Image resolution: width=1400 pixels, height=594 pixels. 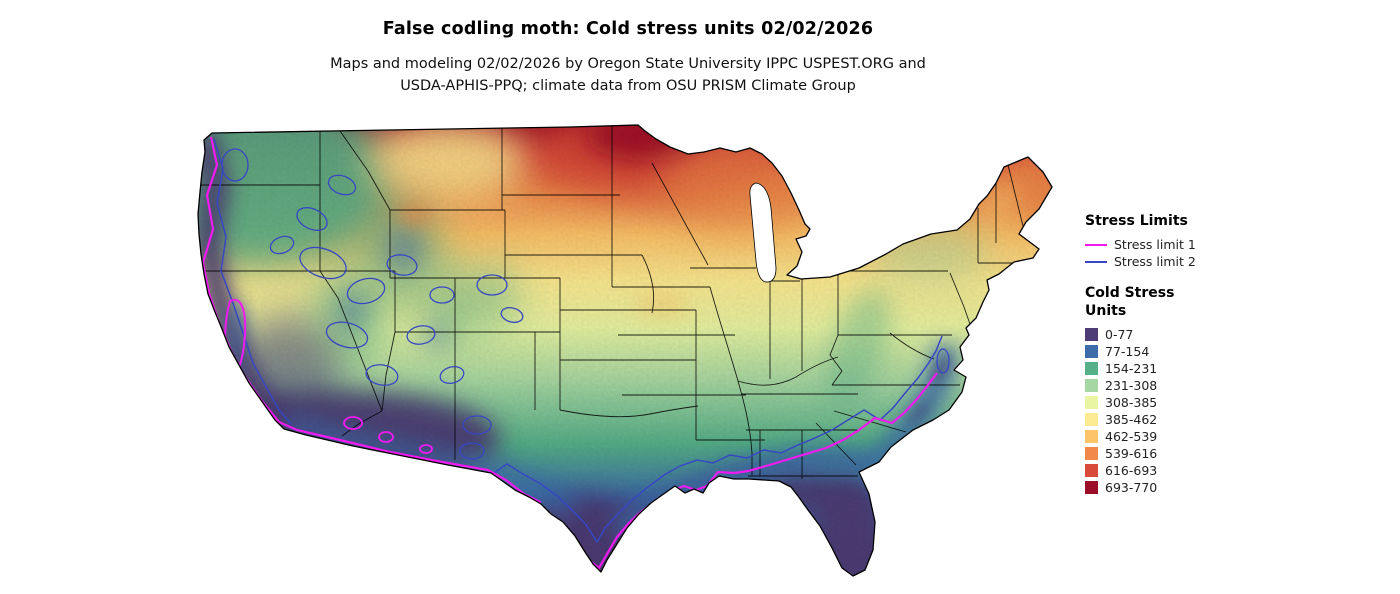 I want to click on legend-swatch-row: 693-770, so click(x=1172, y=487).